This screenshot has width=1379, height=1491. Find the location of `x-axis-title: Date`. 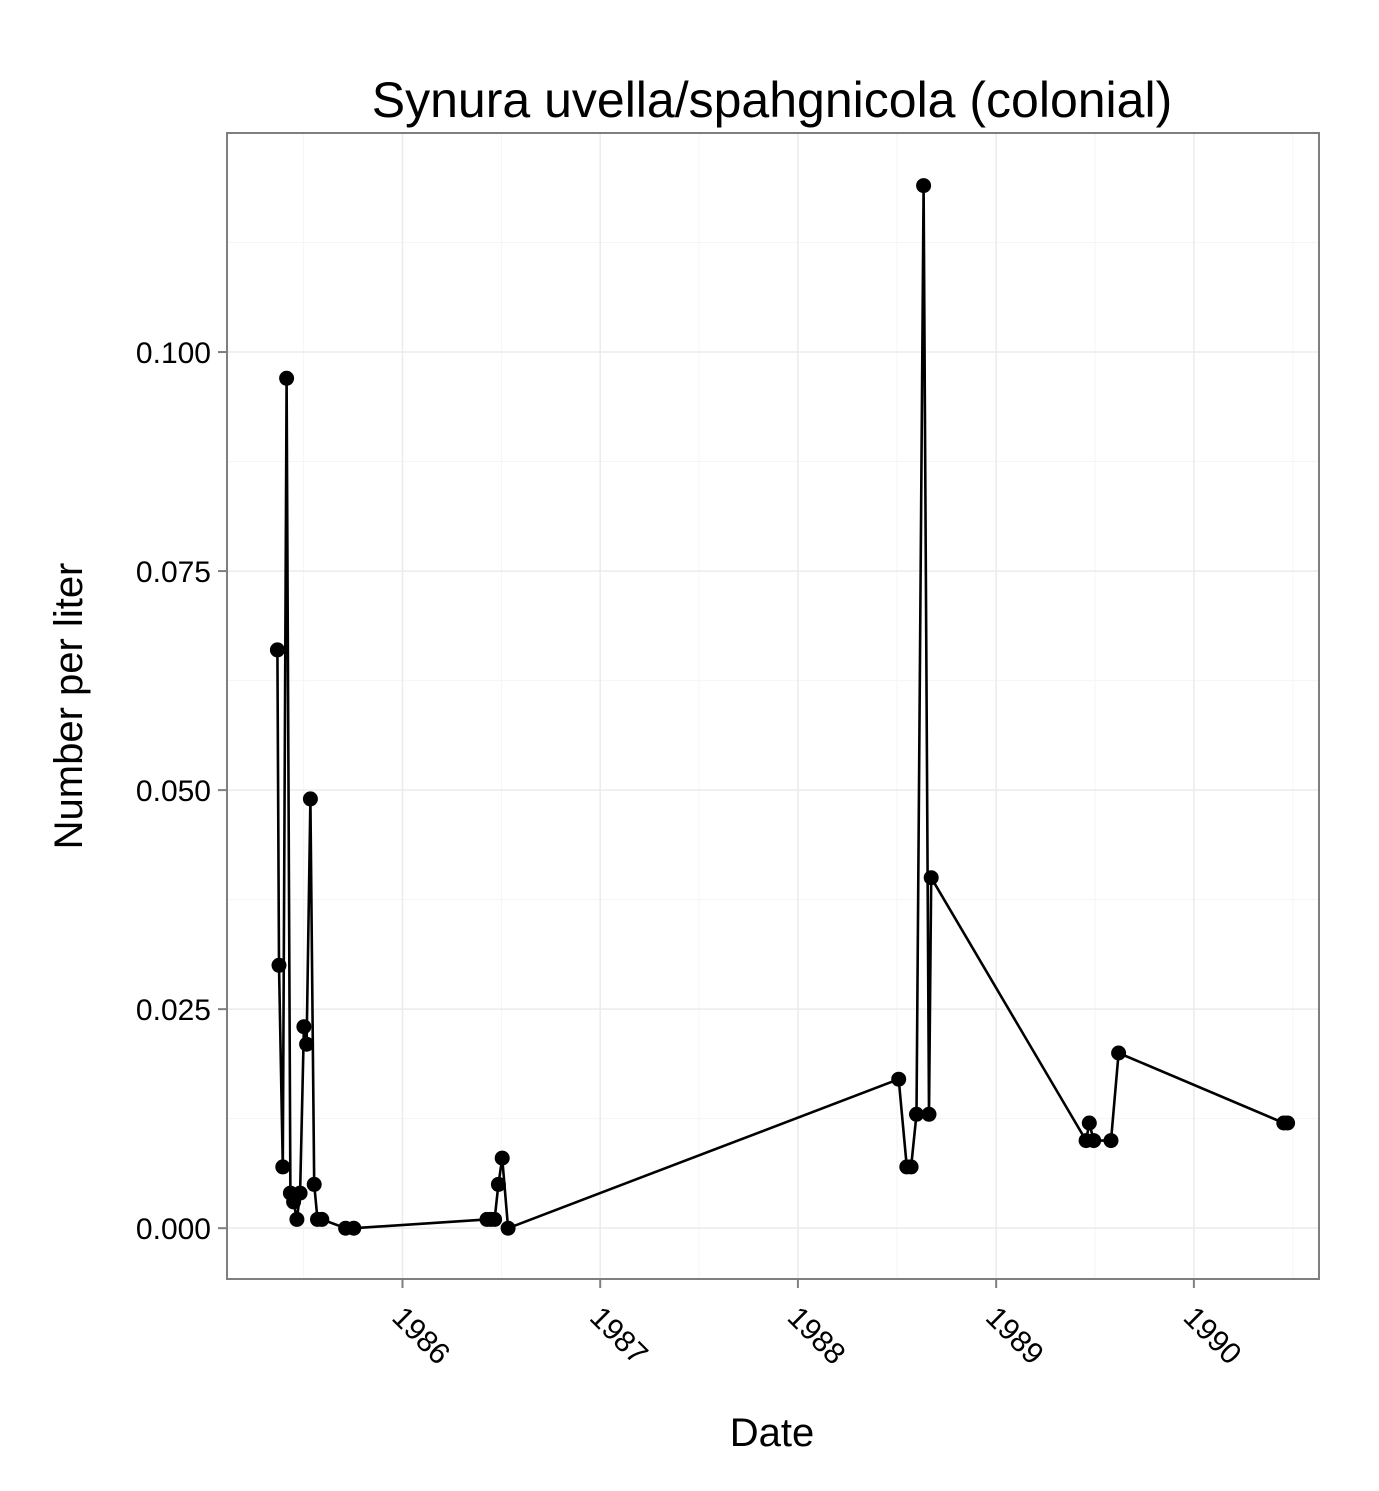

x-axis-title: Date is located at coordinates (772, 1433).